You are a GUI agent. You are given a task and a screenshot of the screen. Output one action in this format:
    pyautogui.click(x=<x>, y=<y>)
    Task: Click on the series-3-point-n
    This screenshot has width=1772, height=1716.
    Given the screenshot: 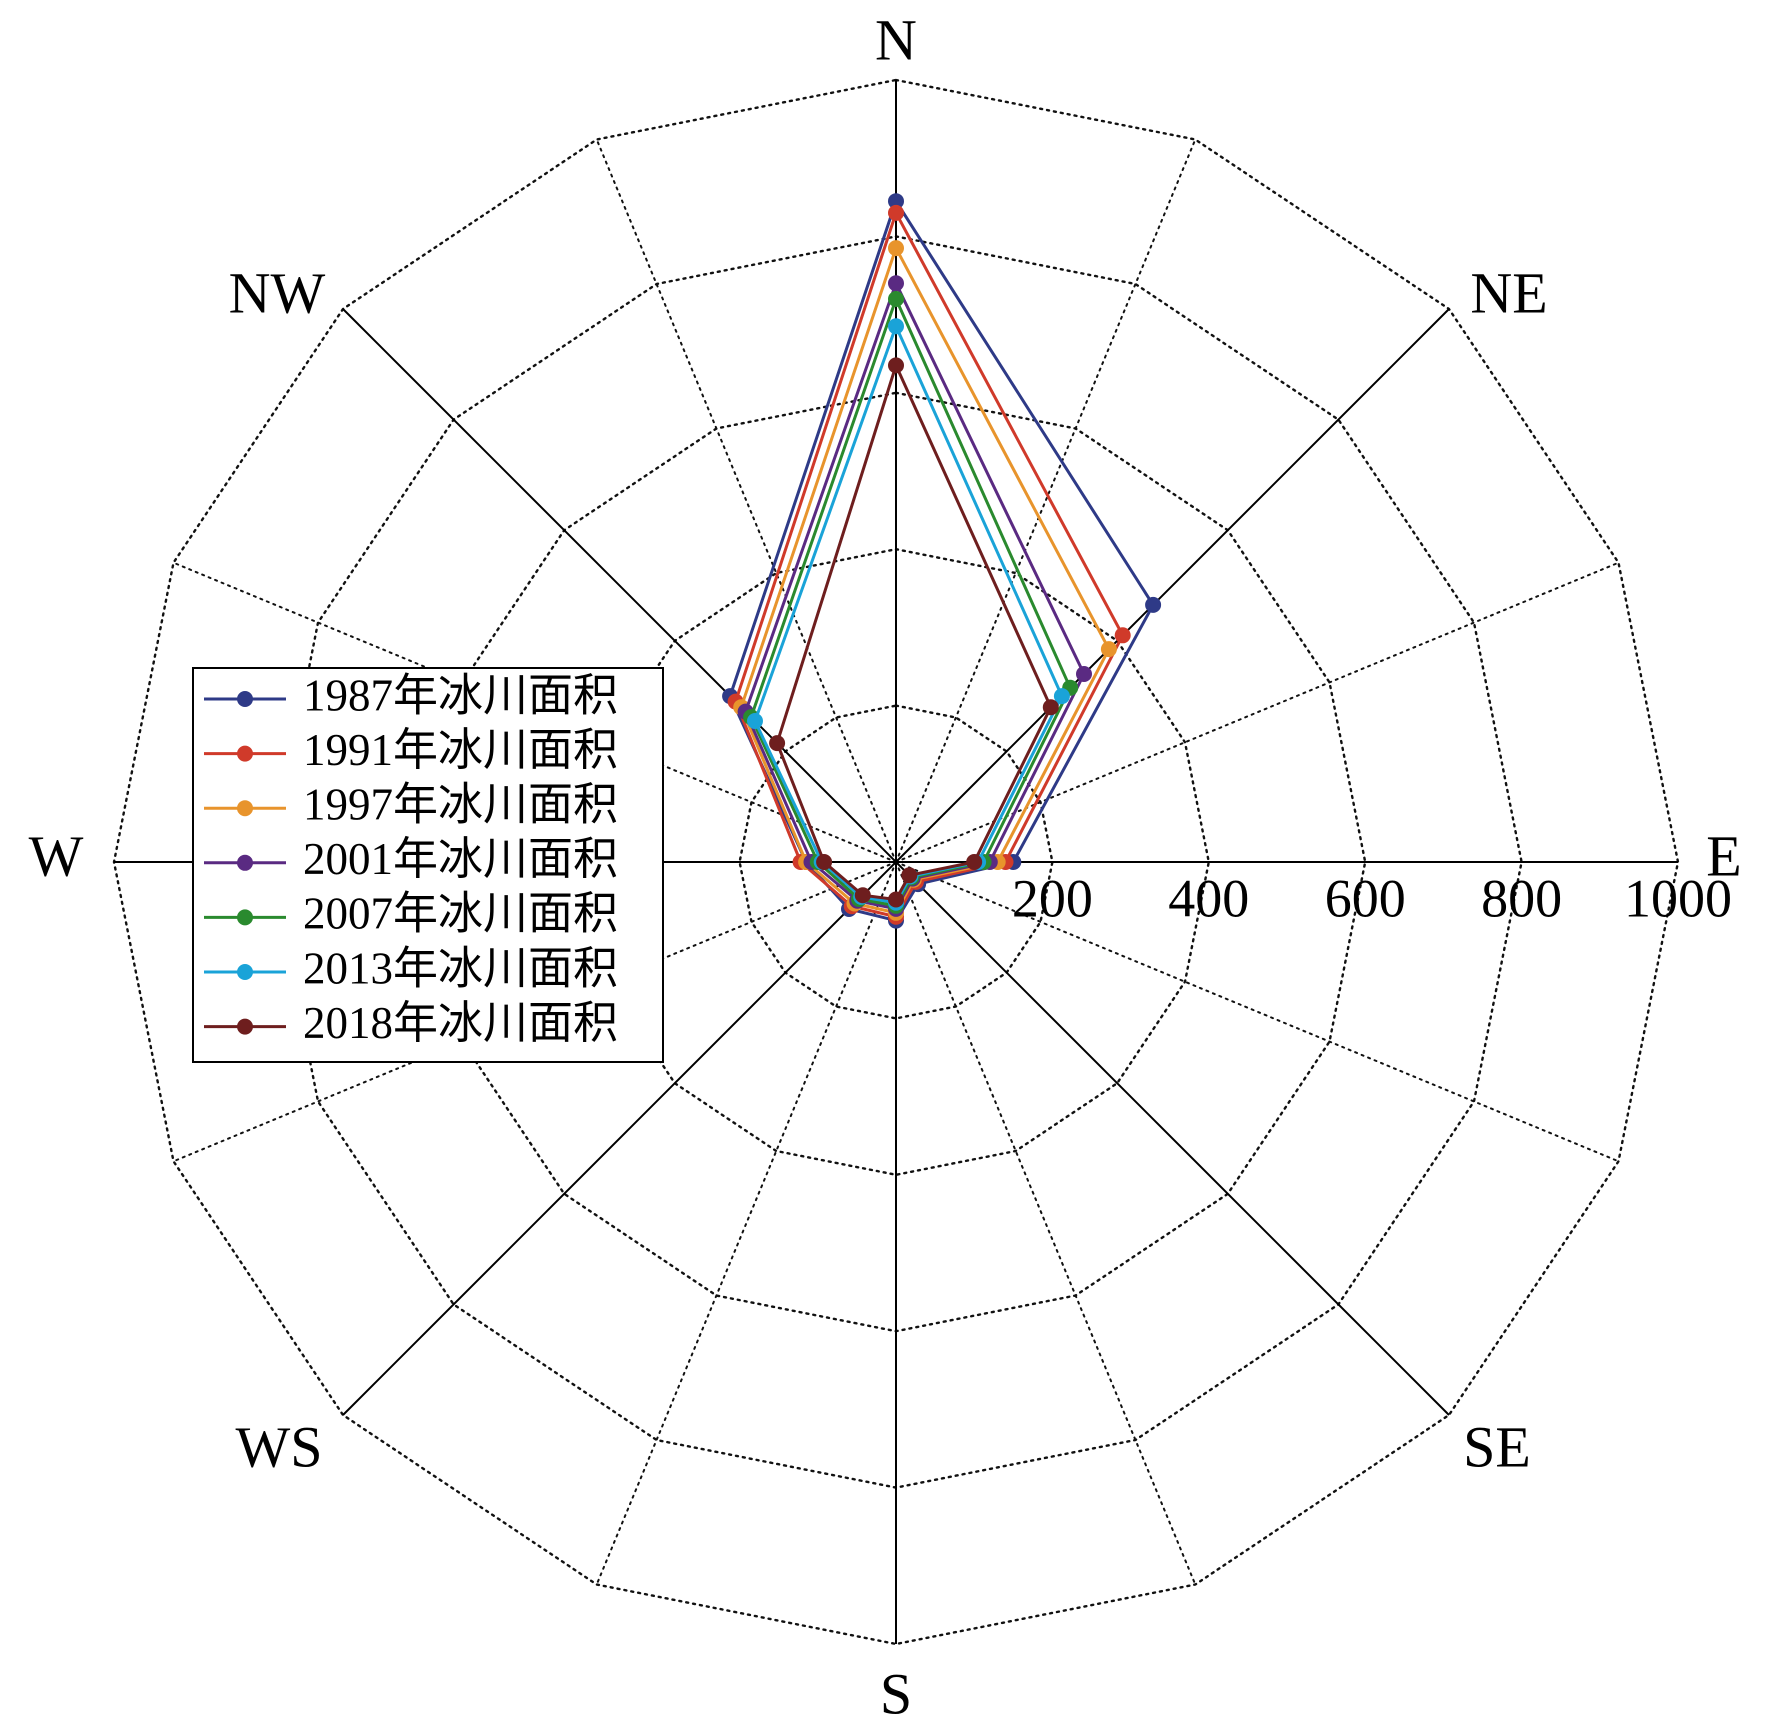 What is the action you would take?
    pyautogui.click(x=896, y=248)
    